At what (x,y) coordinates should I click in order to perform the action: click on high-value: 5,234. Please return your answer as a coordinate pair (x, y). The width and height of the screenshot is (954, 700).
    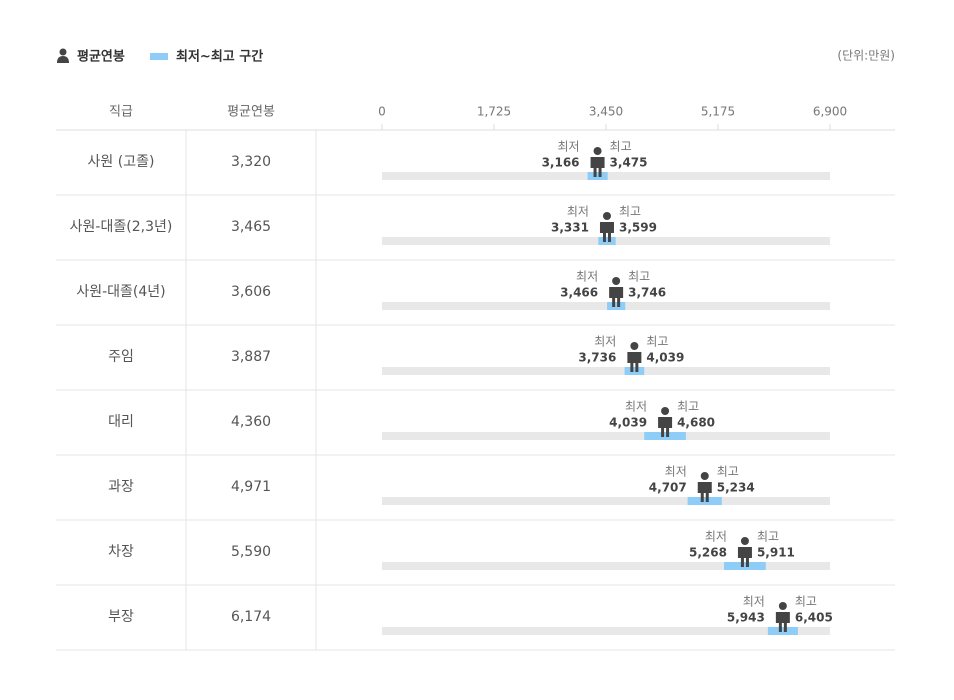
    Looking at the image, I should click on (736, 488).